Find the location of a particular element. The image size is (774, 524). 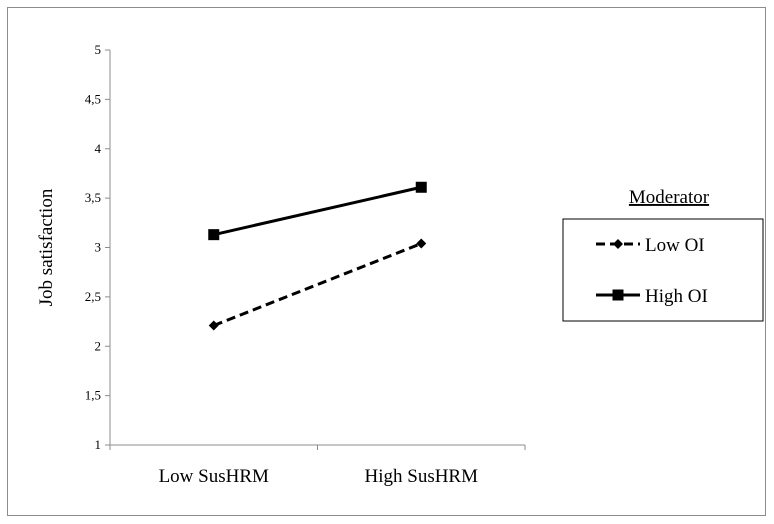

y-tick-label: 1 is located at coordinates (98, 444).